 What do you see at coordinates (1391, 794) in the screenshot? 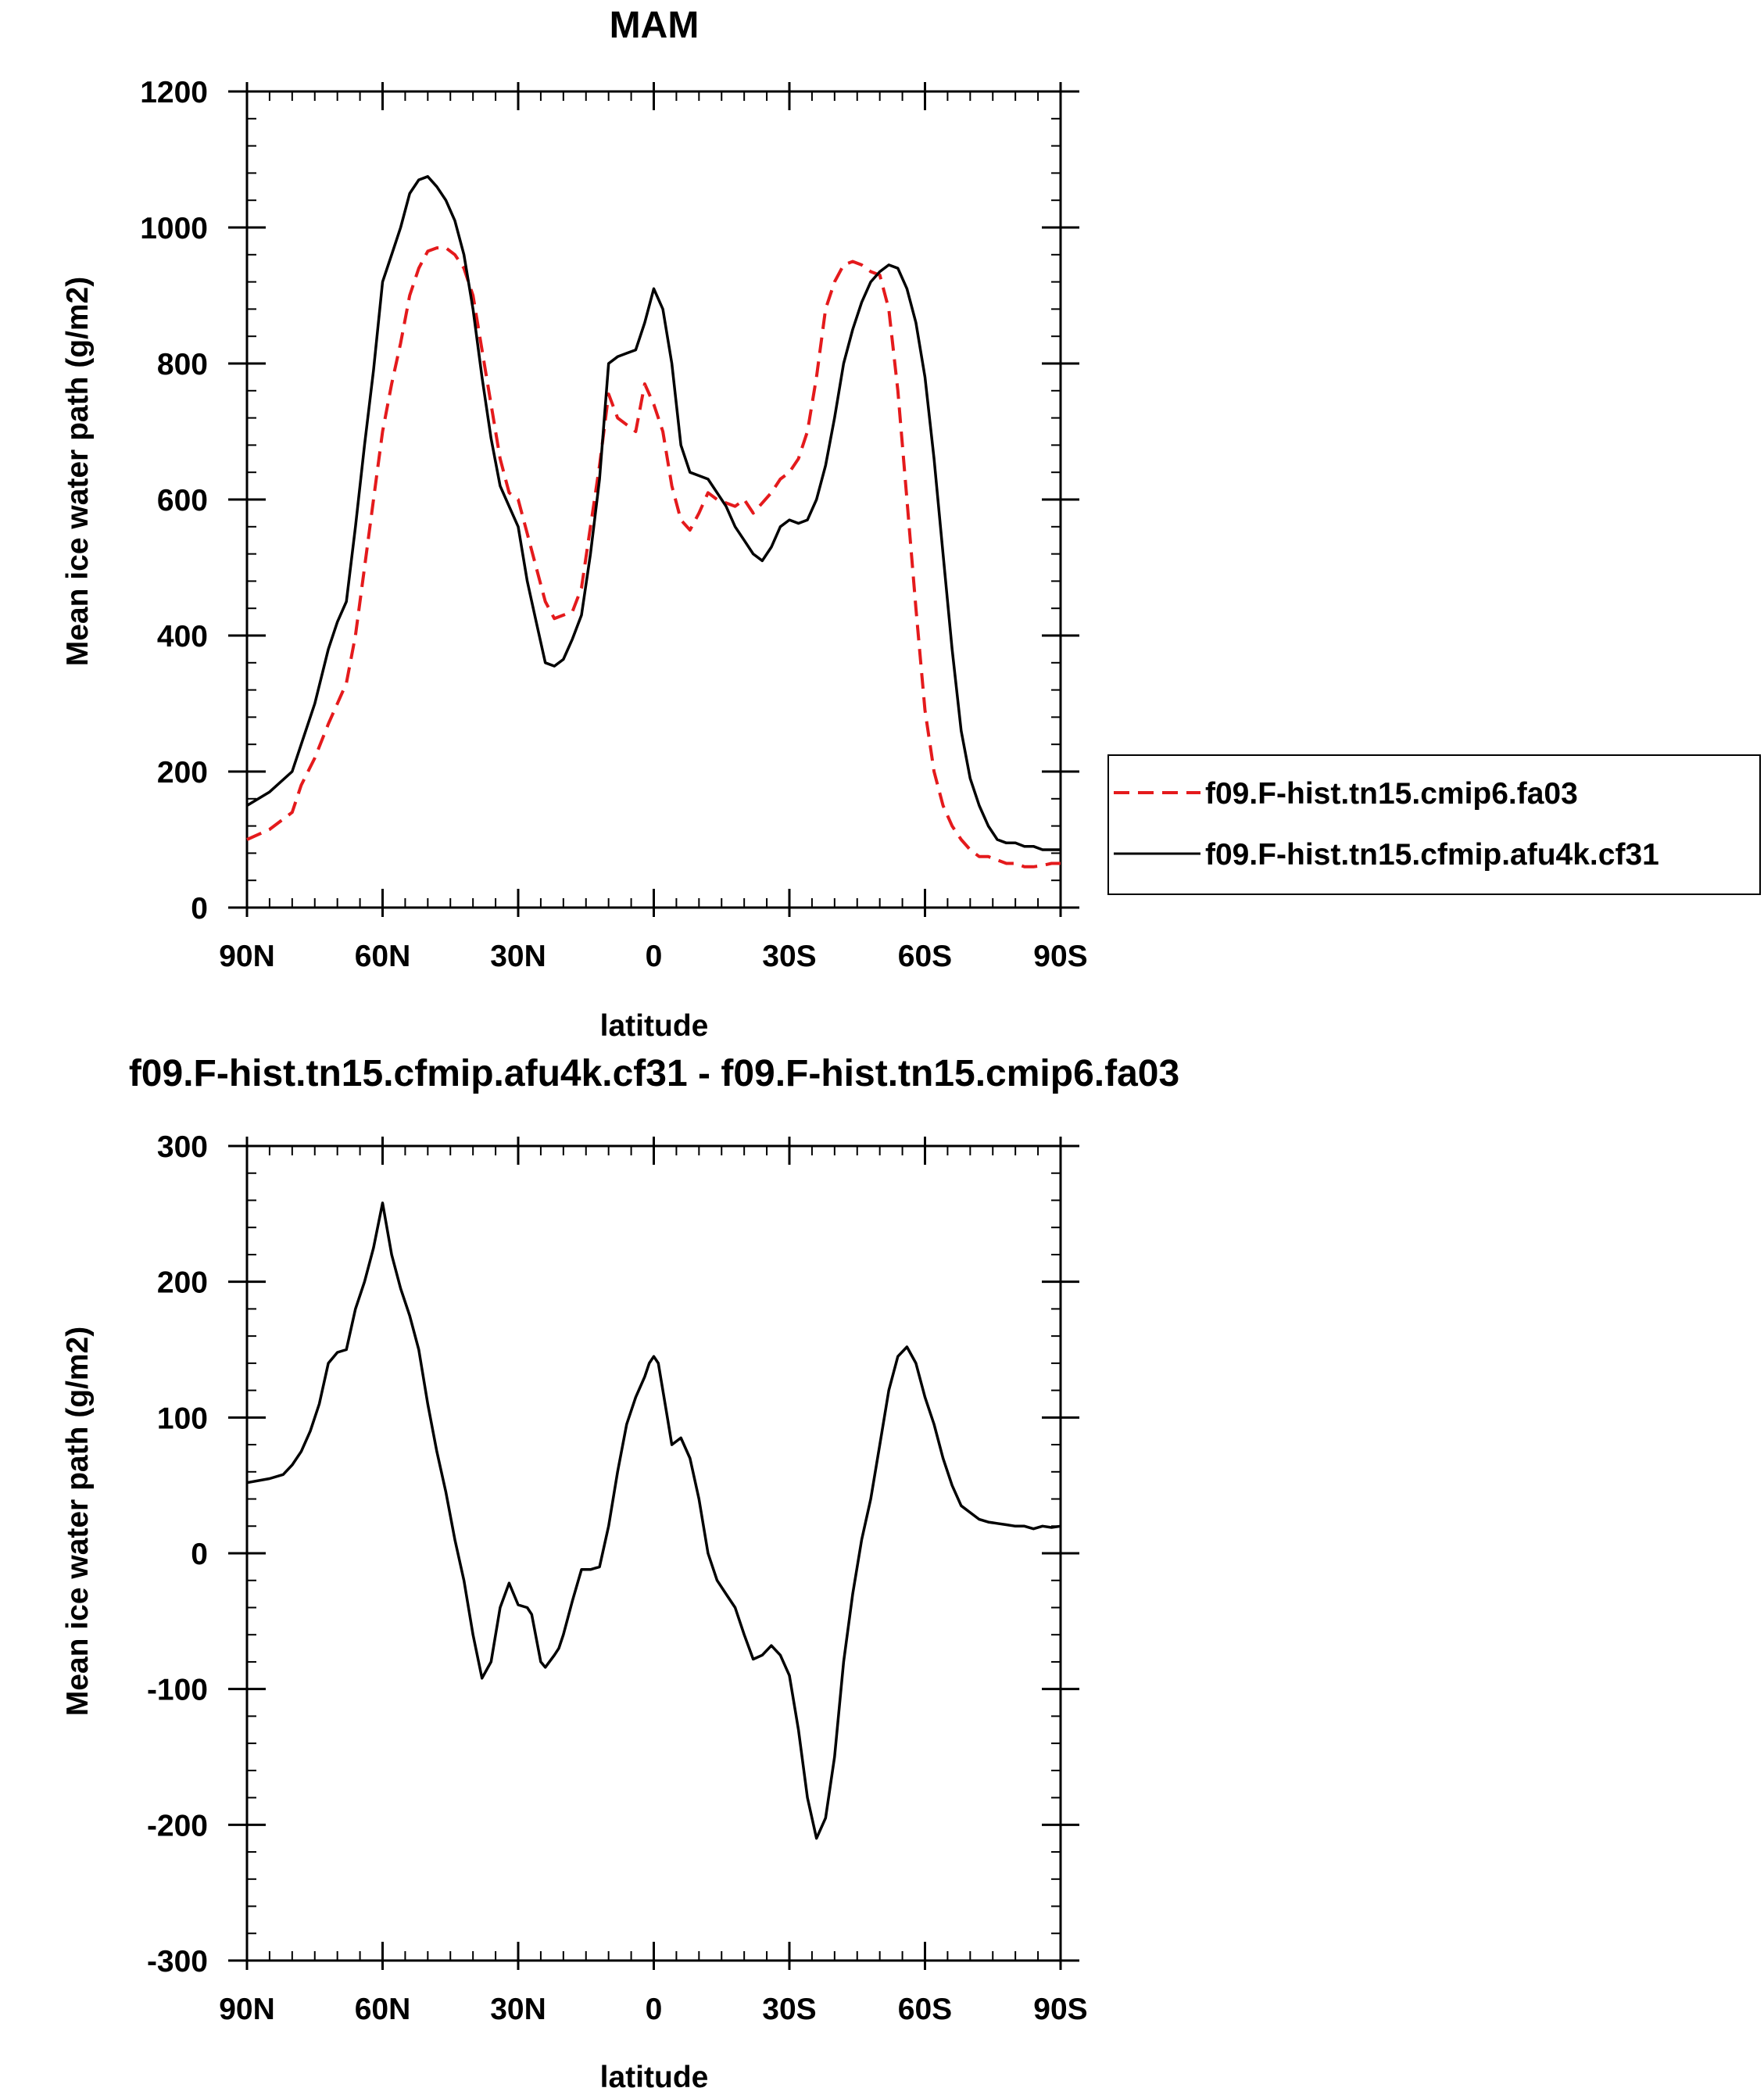
I see `legend-label-cmip6: f09.F-hist.tn15.cmip6.fa03` at bounding box center [1391, 794].